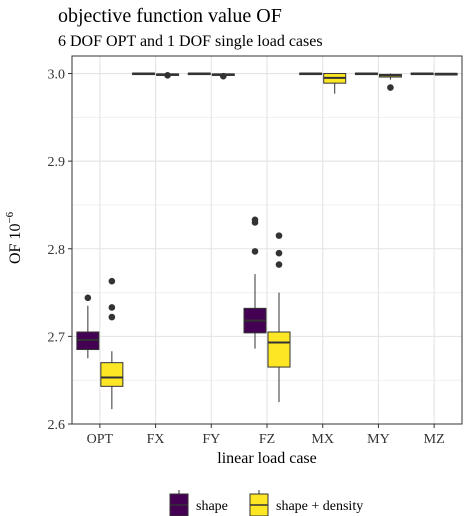  Describe the element at coordinates (57, 162) in the screenshot. I see `y-tick-label: 2.9` at that location.